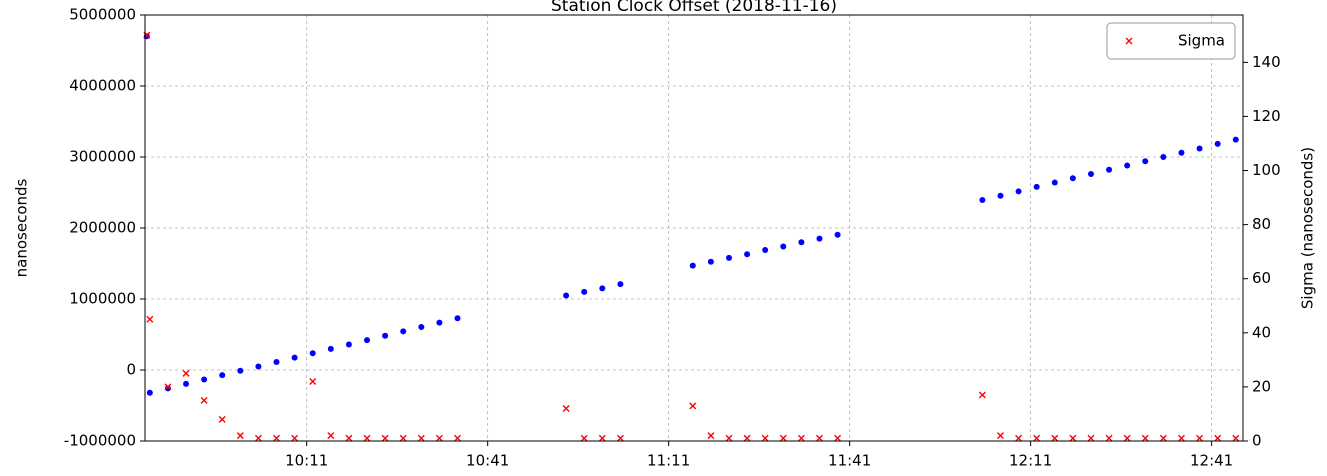 This screenshot has width=1327, height=476. I want to click on x-tick-label: 11:41, so click(849, 461).